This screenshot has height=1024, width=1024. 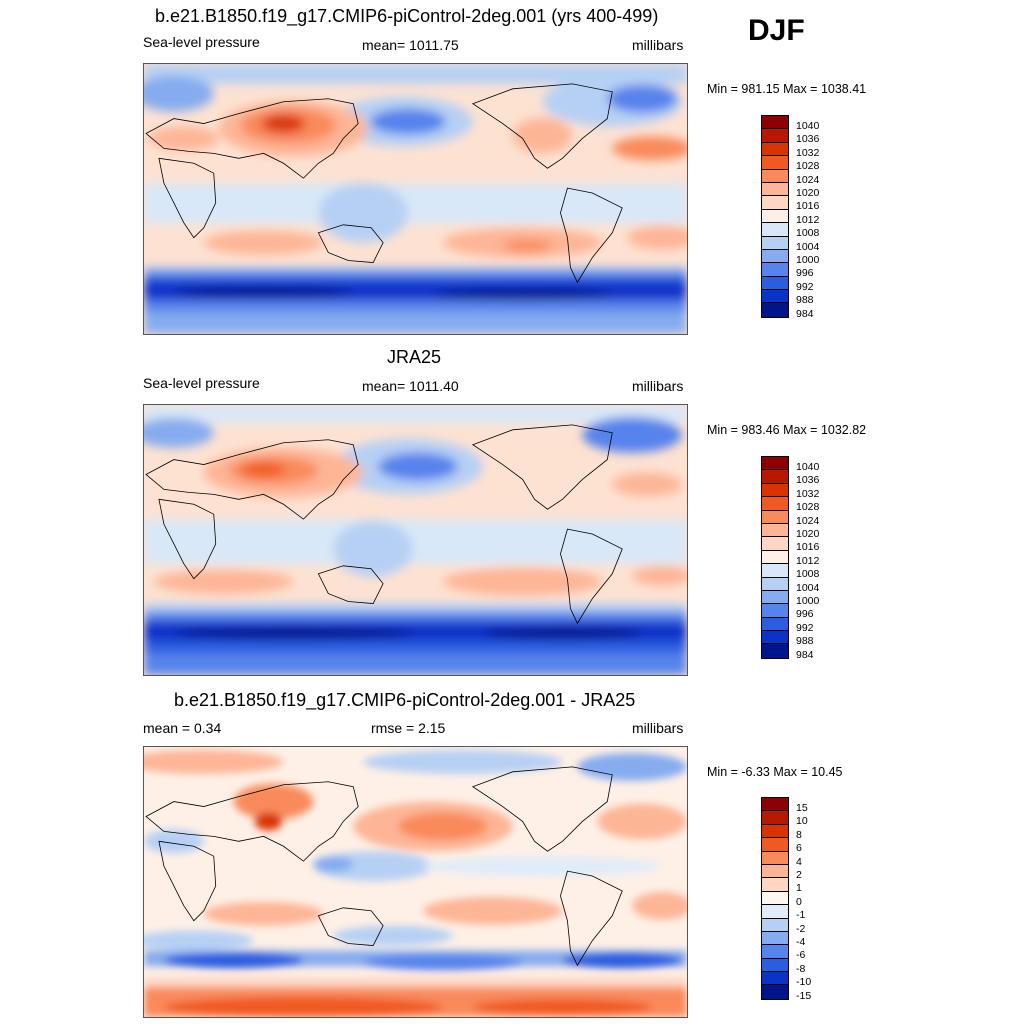 What do you see at coordinates (799, 834) in the screenshot?
I see `colorbar-label: 8` at bounding box center [799, 834].